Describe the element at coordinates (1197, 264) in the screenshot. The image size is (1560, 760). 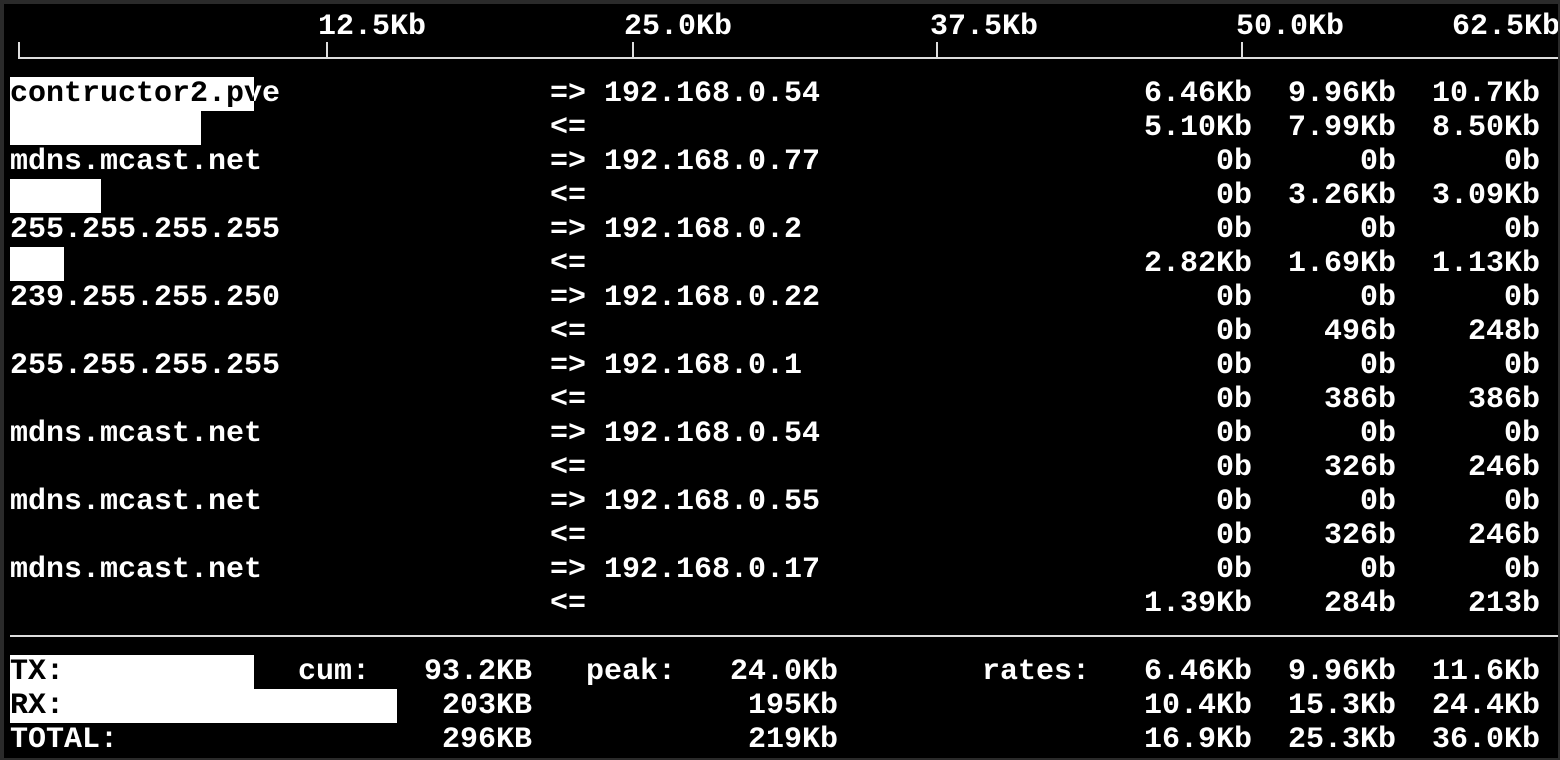
I see `rate-2s: 2.82Kb` at that location.